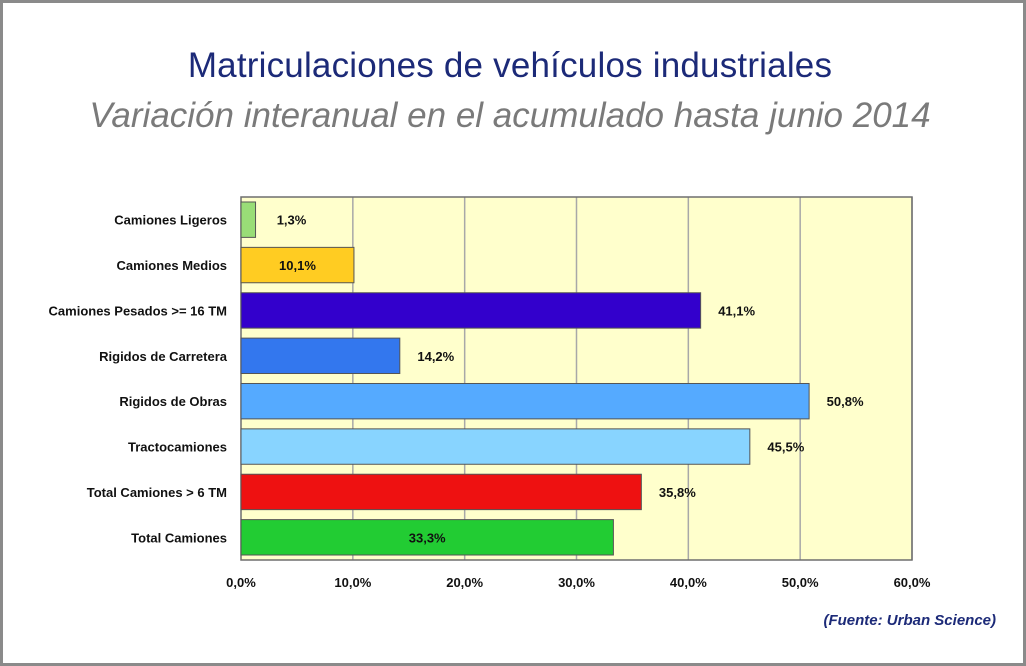 The height and width of the screenshot is (666, 1026). What do you see at coordinates (464, 582) in the screenshot?
I see `x-tick-label: 20,0%` at bounding box center [464, 582].